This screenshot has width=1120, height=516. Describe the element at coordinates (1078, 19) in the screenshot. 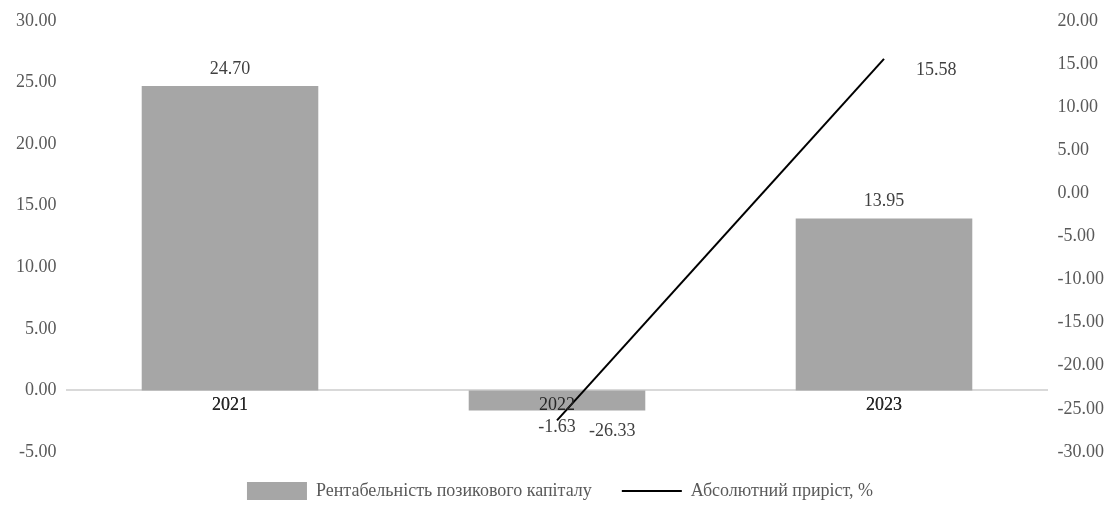

I see `y2-tick-label: 20.00` at that location.